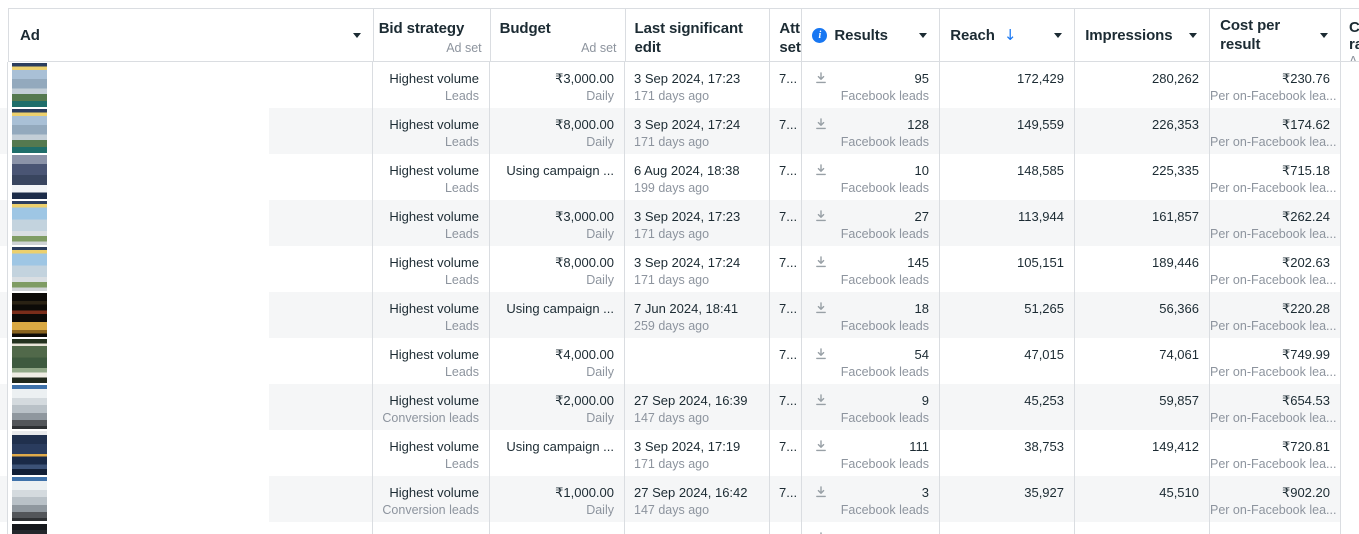 Image resolution: width=1359 pixels, height=534 pixels. I want to click on reach-cell: 45,253, so click(1007, 407).